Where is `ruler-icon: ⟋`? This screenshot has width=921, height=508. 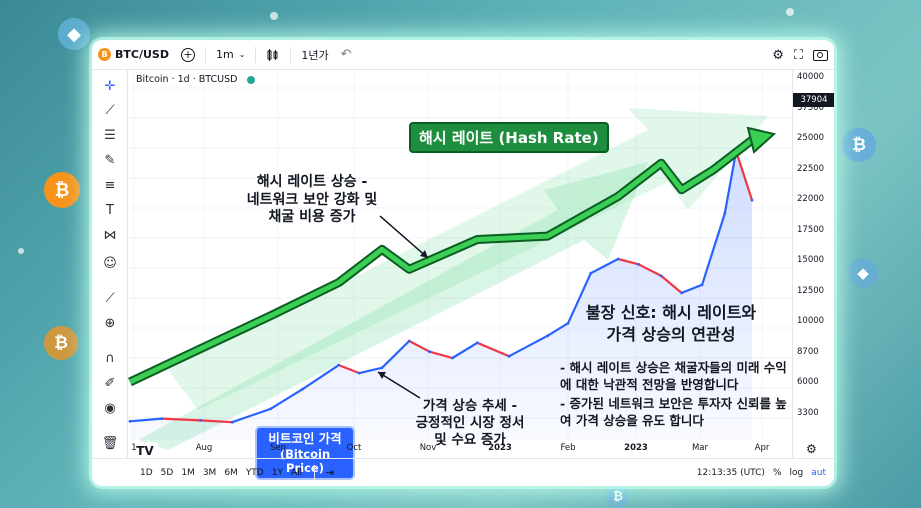 ruler-icon: ⟋ is located at coordinates (110, 298).